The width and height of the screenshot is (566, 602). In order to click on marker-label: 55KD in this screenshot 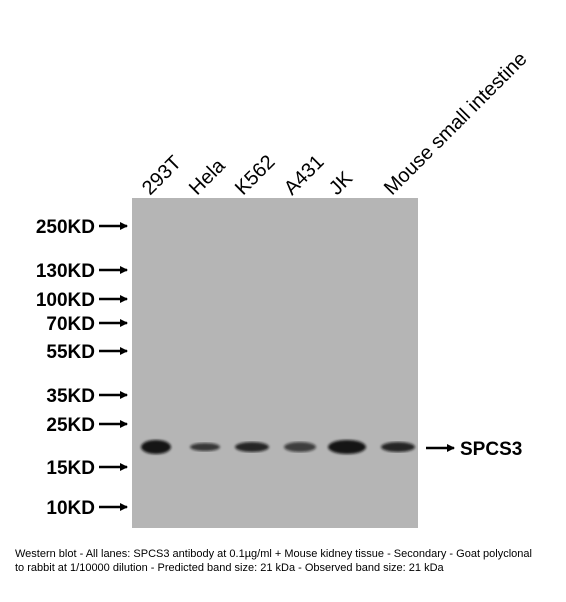, I will do `click(70, 352)`.